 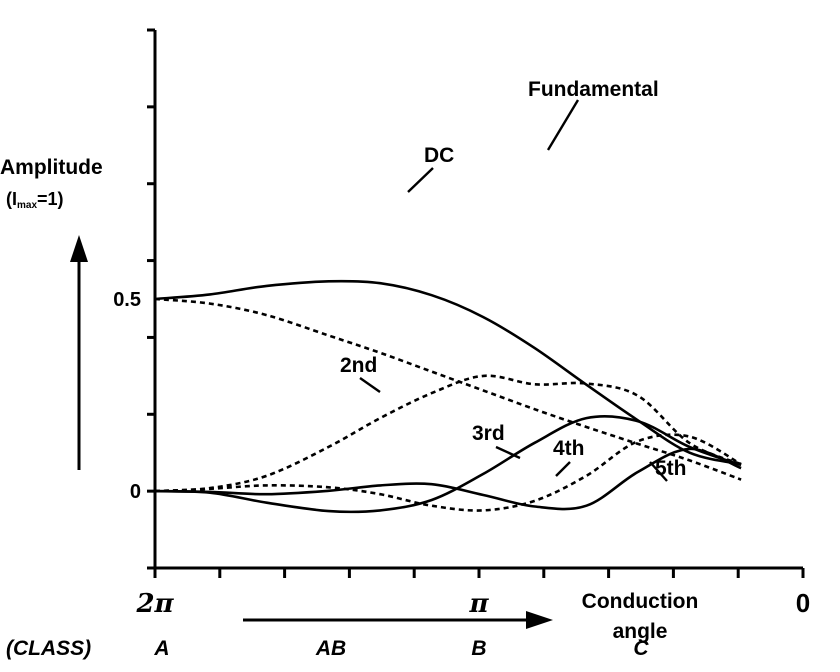 What do you see at coordinates (35, 200) in the screenshot?
I see `y-axis-sublabel: (Imax=1)` at bounding box center [35, 200].